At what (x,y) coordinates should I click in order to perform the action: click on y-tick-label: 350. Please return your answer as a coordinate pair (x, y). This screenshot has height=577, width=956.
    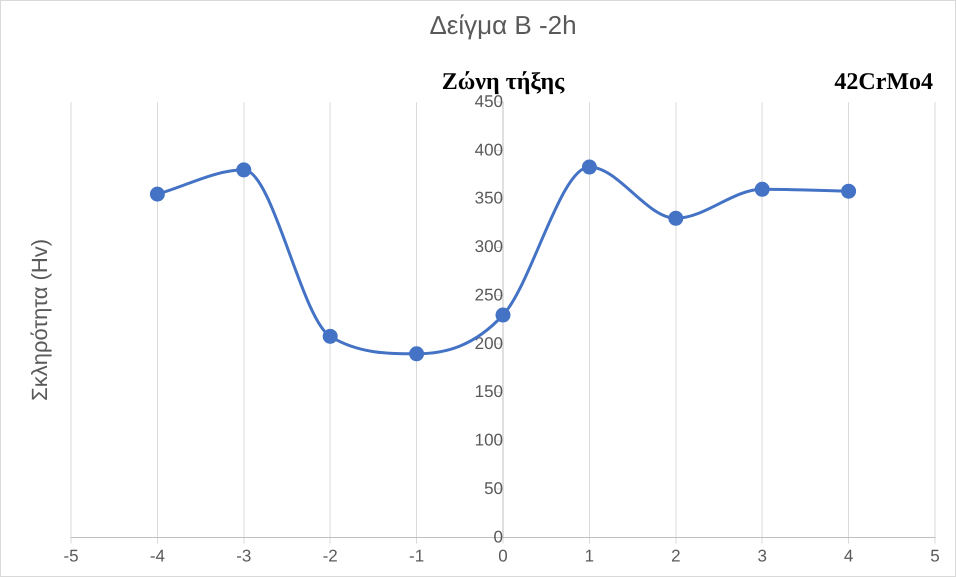
    Looking at the image, I should click on (488, 198).